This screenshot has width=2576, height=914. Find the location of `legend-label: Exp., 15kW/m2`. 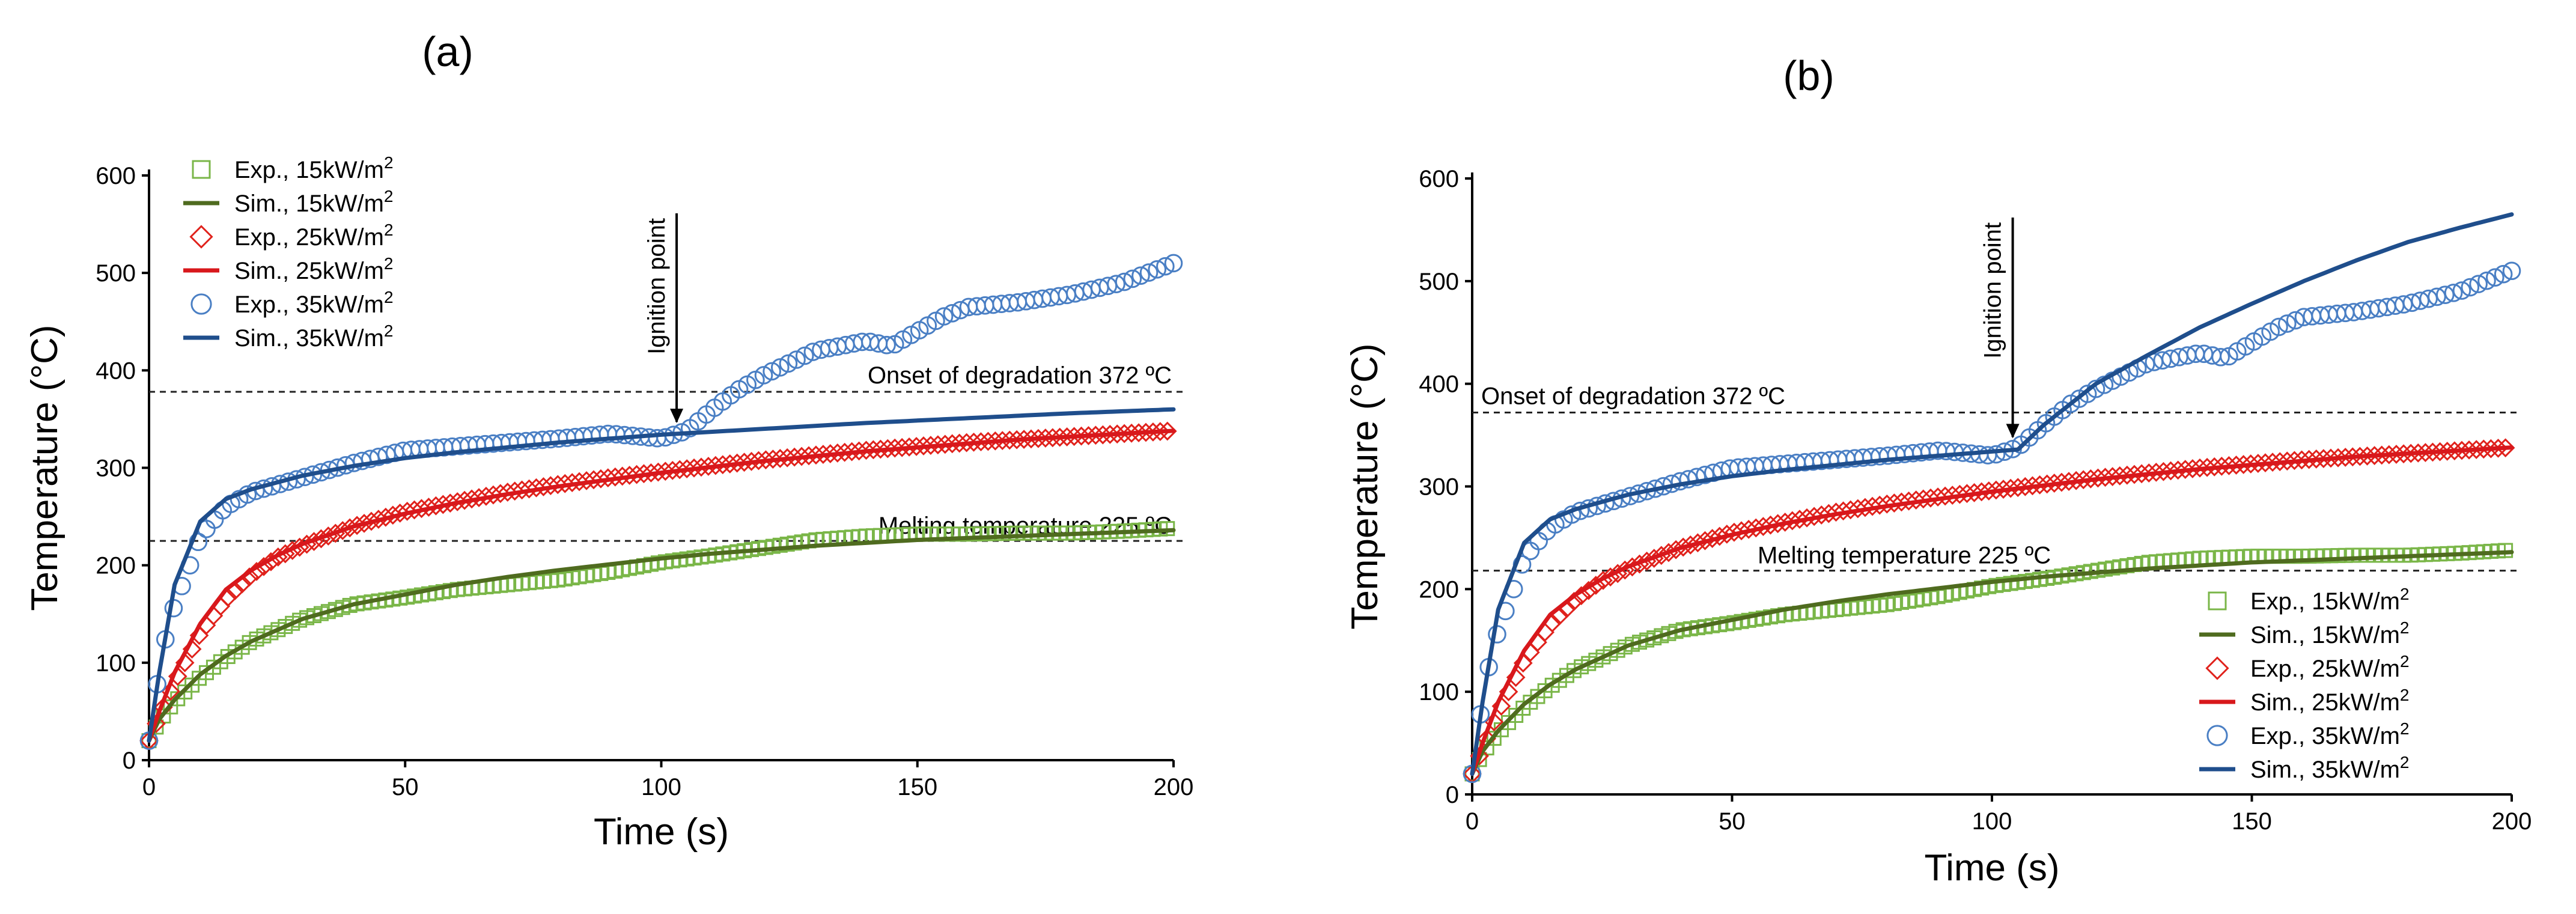

legend-label: Exp., 15kW/m2 is located at coordinates (314, 168).